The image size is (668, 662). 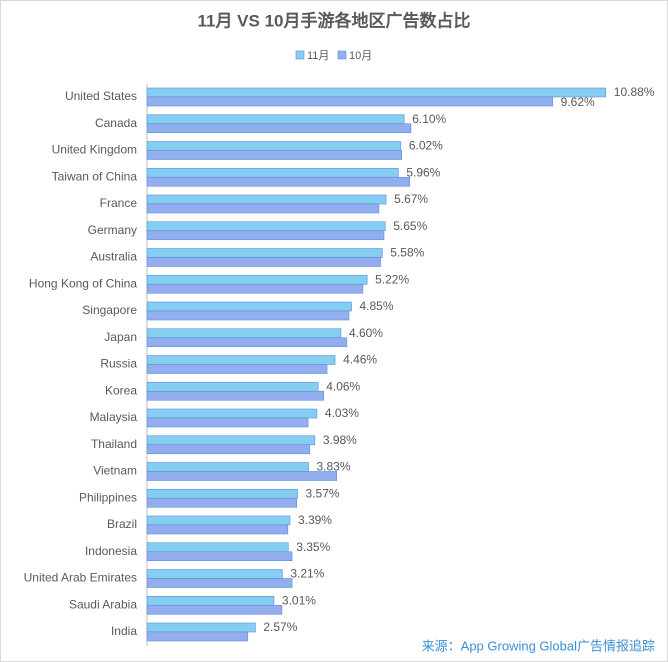 I want to click on y-tick-label: Indonesia, so click(x=111, y=551).